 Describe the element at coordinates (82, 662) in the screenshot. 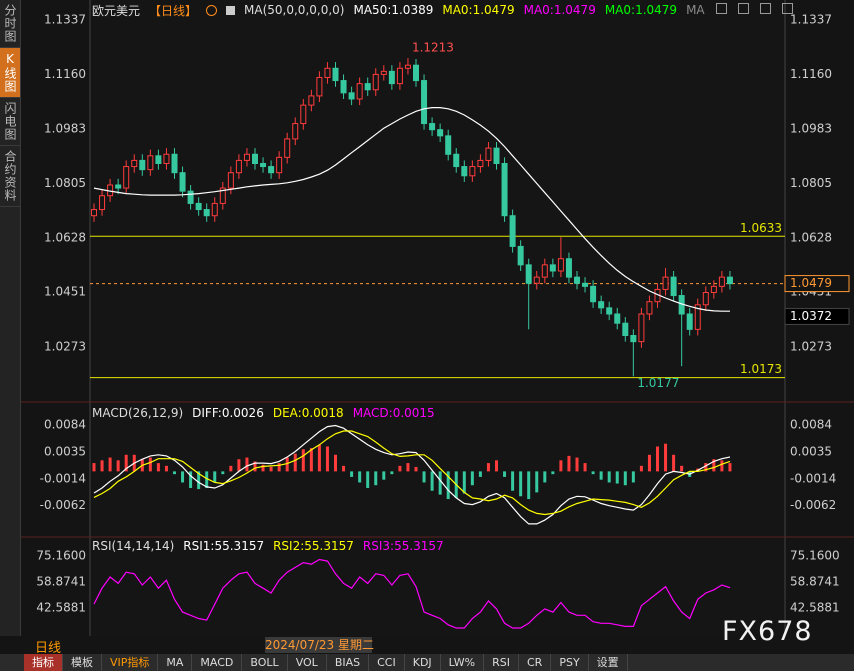

I see `indicator-tab: 模板` at that location.